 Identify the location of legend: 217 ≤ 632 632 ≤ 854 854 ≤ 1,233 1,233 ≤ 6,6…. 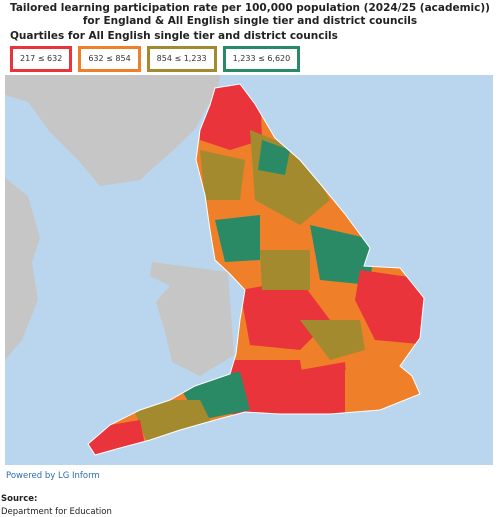
(155, 59).